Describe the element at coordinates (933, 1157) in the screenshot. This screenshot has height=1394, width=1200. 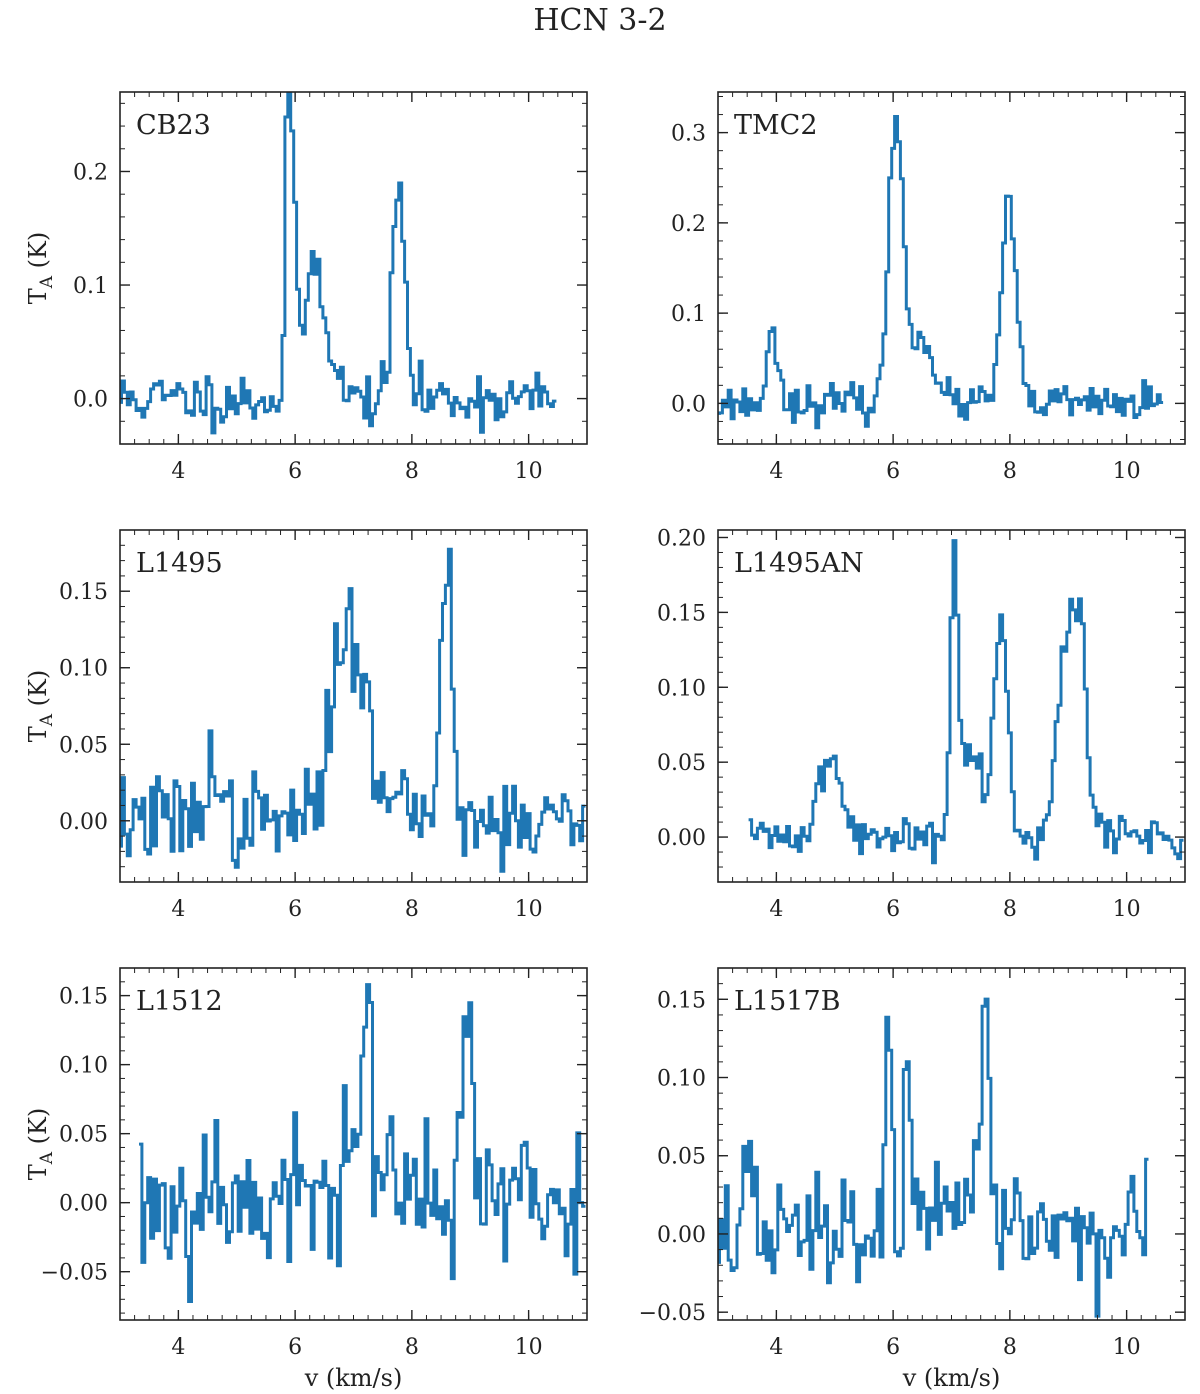
I see `series-line-l1517b` at that location.